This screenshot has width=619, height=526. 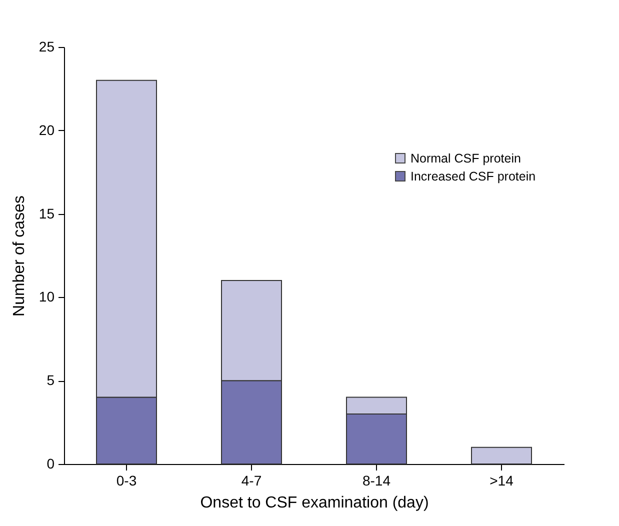 I want to click on y-tick-label: 20, so click(x=46, y=130).